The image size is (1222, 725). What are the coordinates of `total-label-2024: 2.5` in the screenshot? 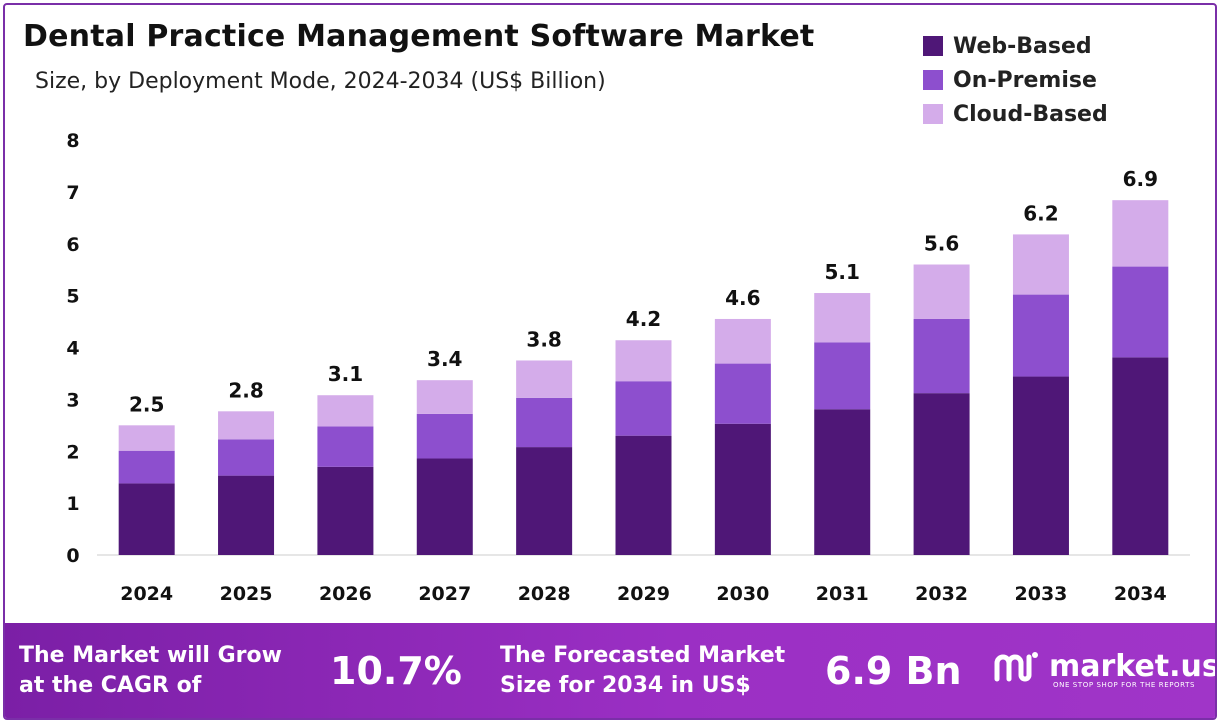 It's located at (146, 404).